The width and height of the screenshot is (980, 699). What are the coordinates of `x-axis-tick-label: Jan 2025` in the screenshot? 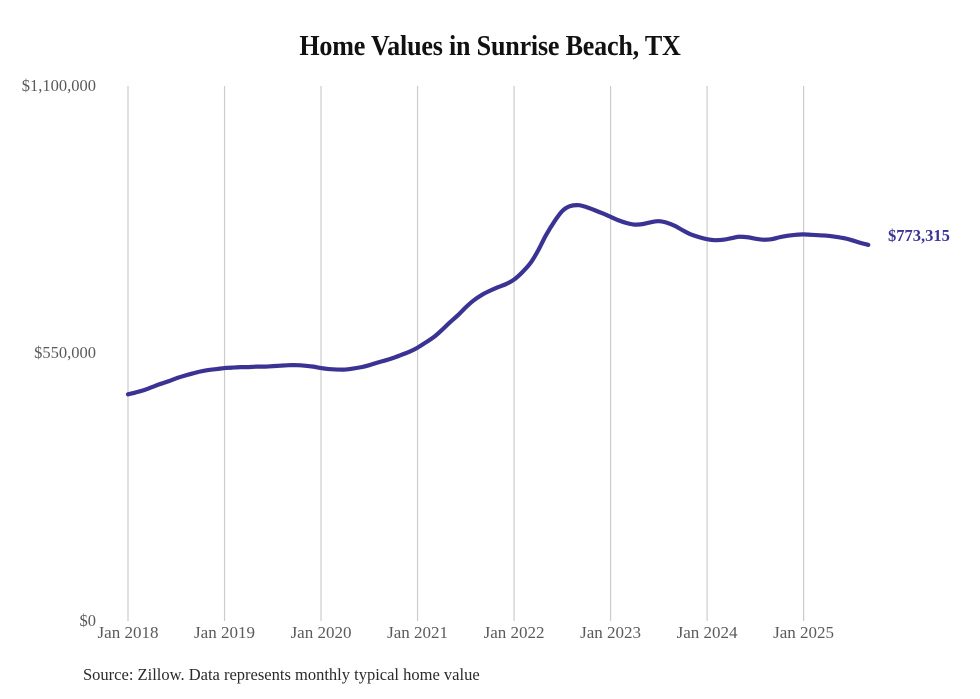 It's located at (804, 632).